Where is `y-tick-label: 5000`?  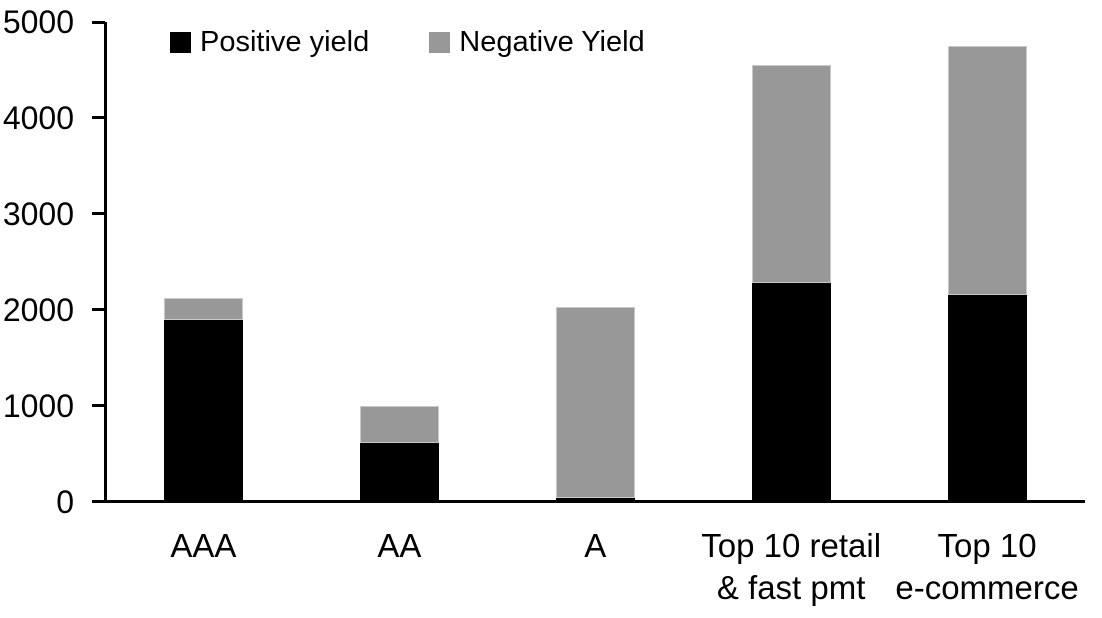 y-tick-label: 5000 is located at coordinates (38, 22).